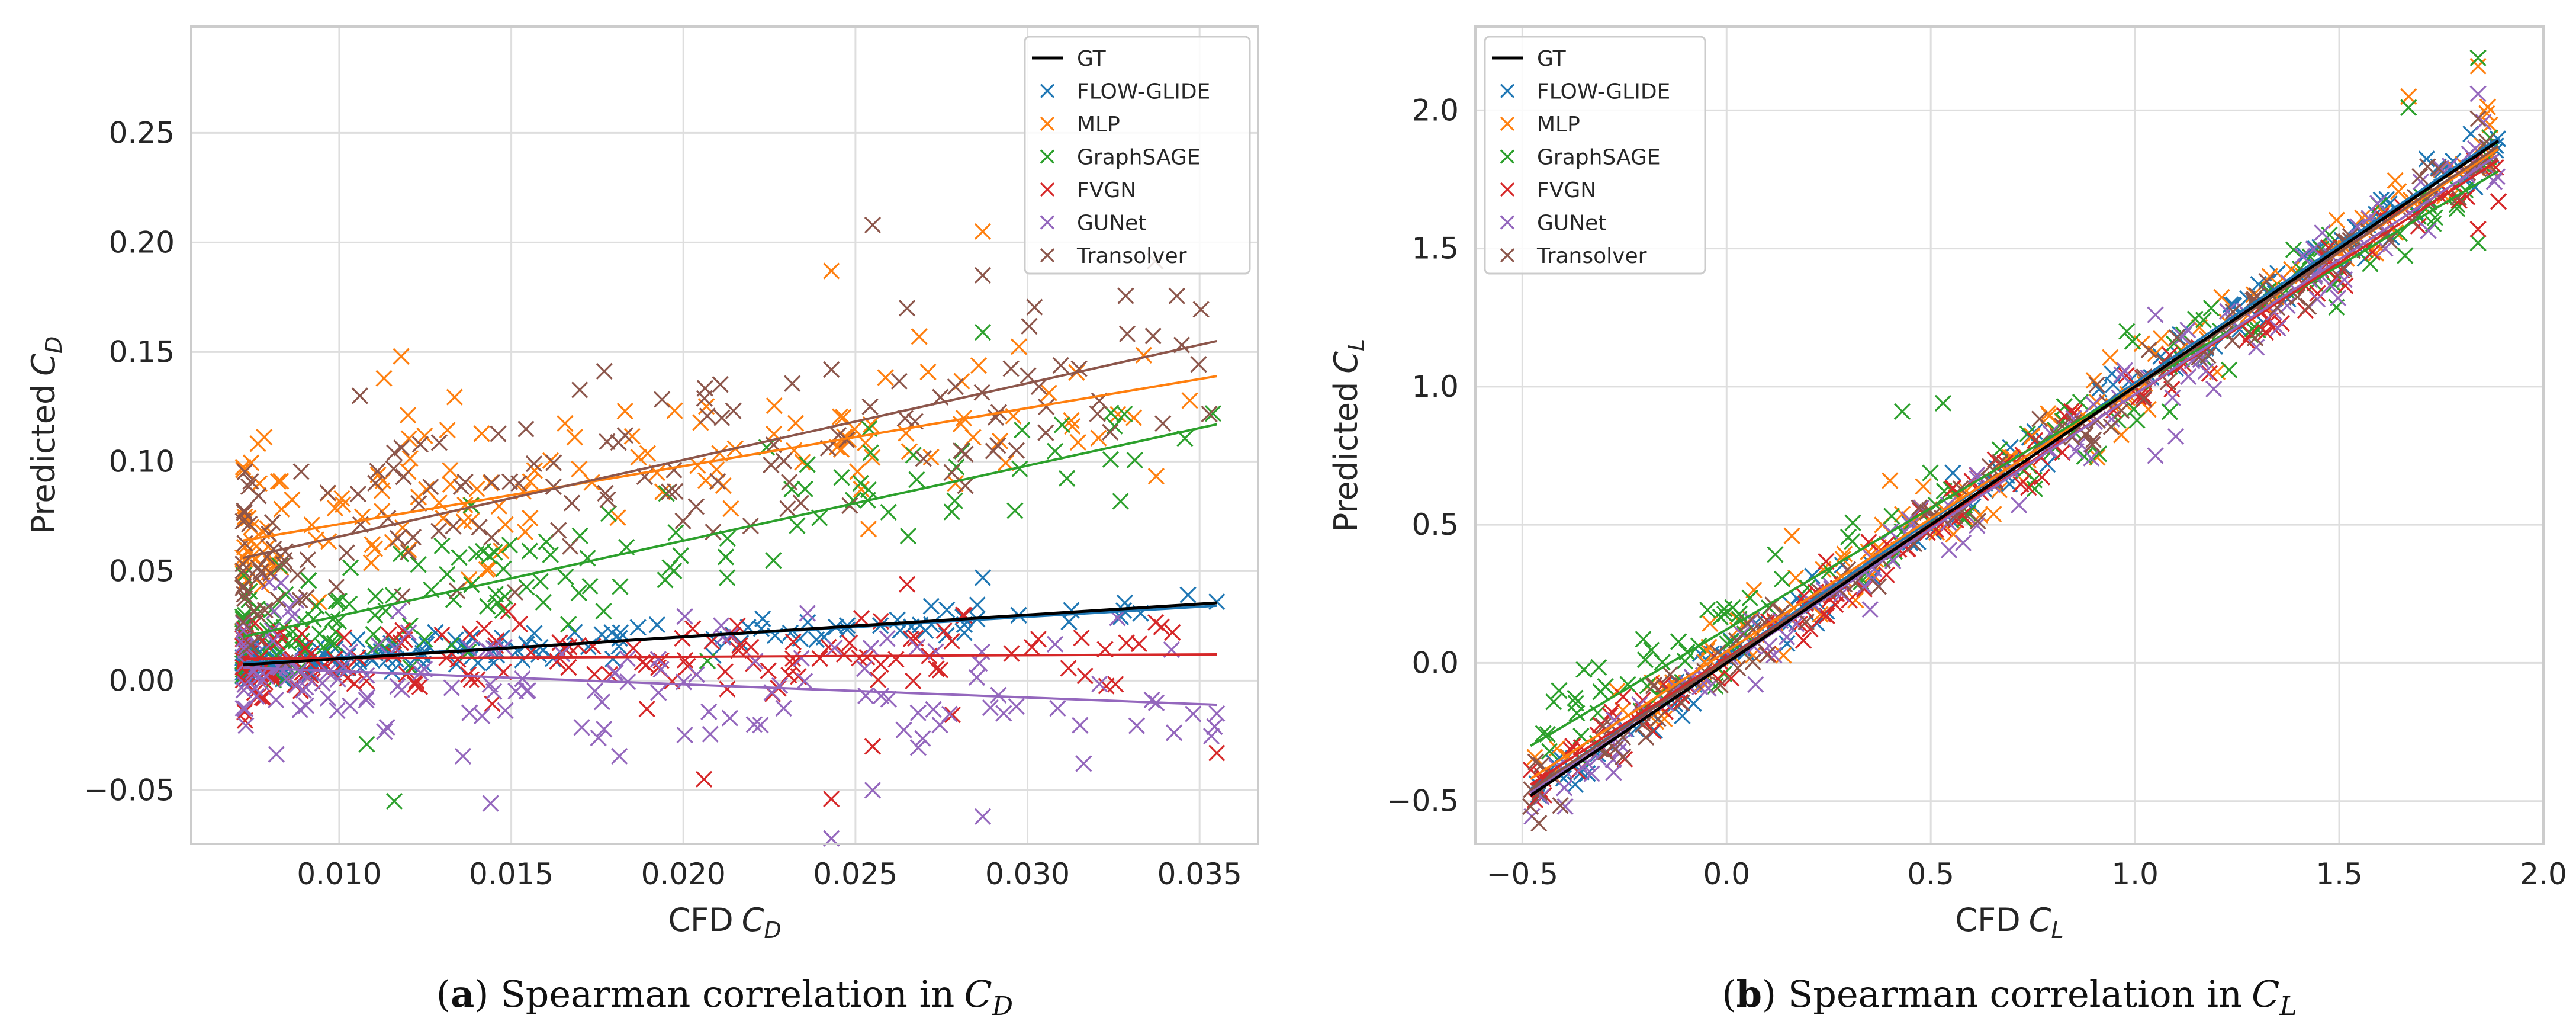 The width and height of the screenshot is (2576, 1034). I want to click on legend-marker-gunet, so click(1507, 222).